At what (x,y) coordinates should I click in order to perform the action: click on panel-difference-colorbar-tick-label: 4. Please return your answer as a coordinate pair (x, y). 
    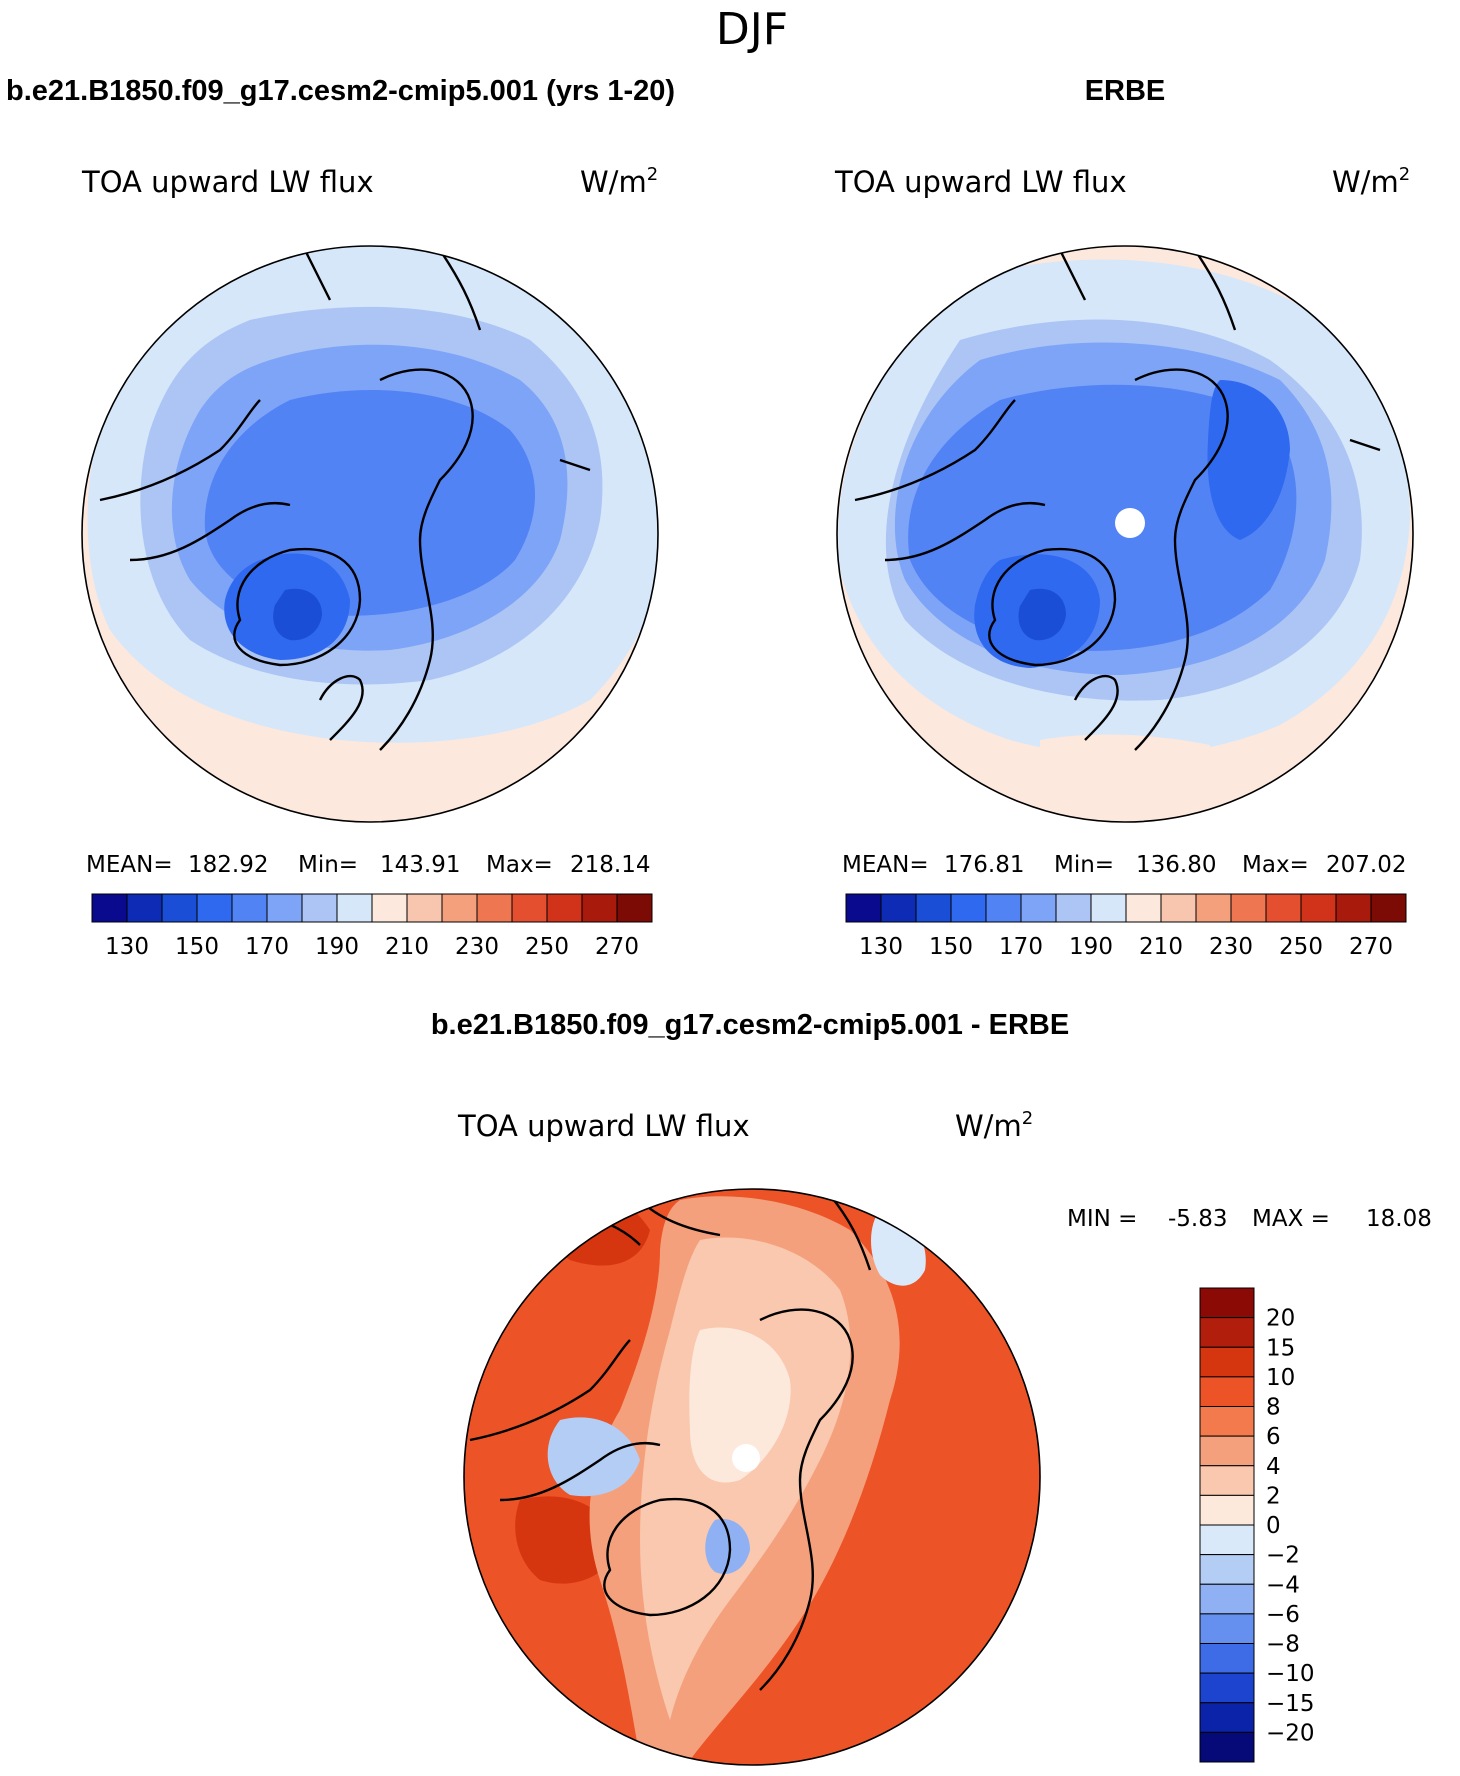
    Looking at the image, I should click on (1273, 1467).